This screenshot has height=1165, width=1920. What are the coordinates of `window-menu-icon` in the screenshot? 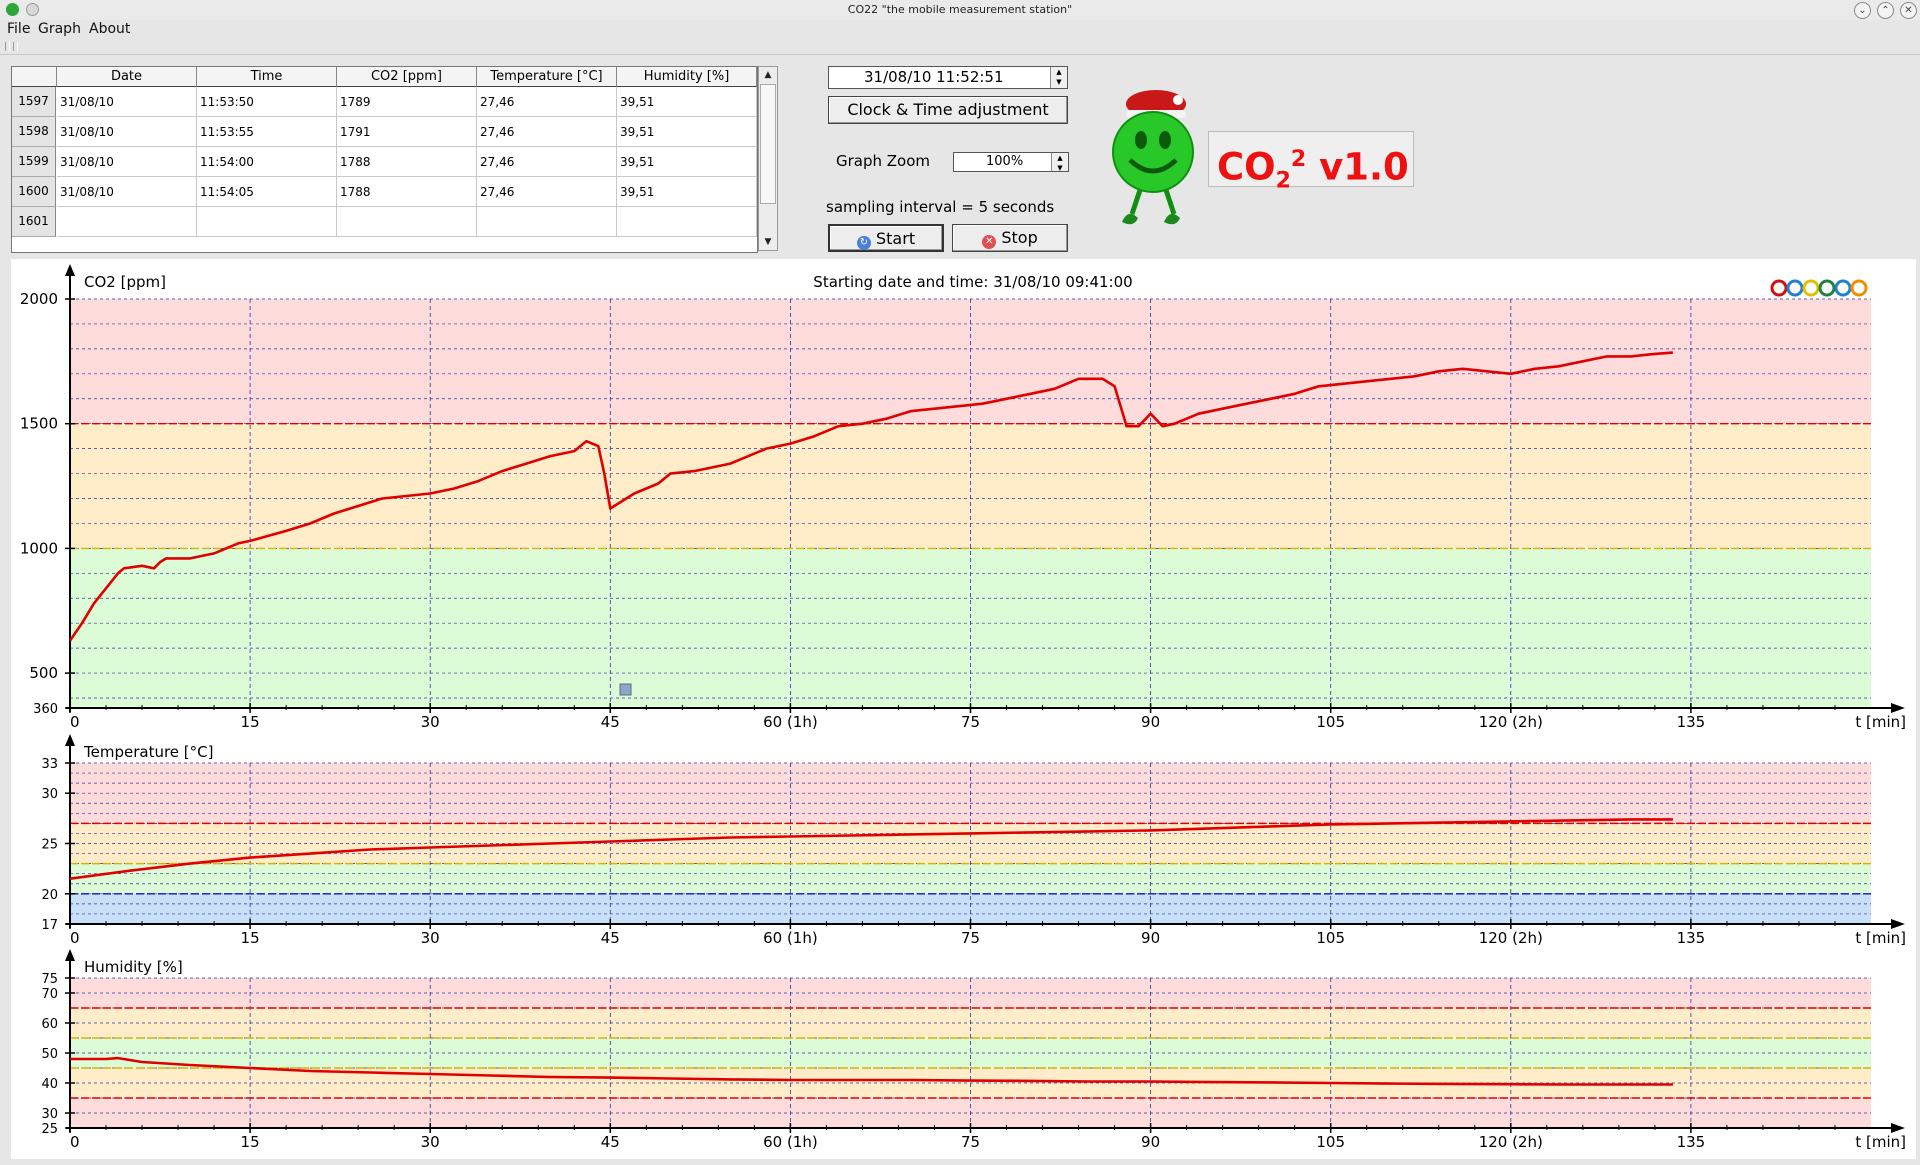 It's located at (32, 9).